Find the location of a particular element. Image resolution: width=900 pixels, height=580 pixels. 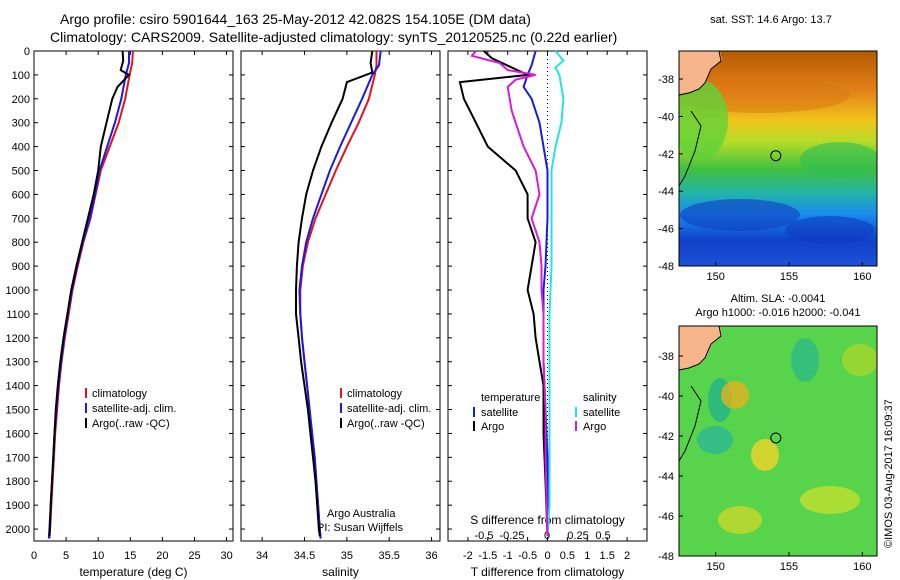

x-tick-label: 25 is located at coordinates (194, 556).